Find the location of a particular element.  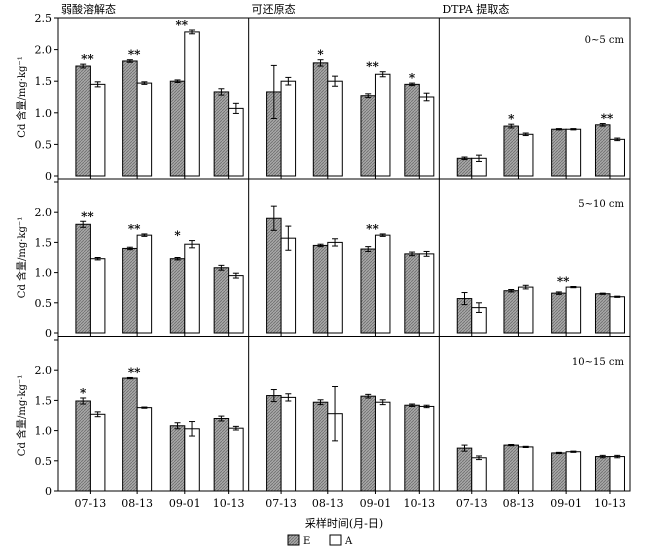

legend-swatch-A is located at coordinates (335, 540).